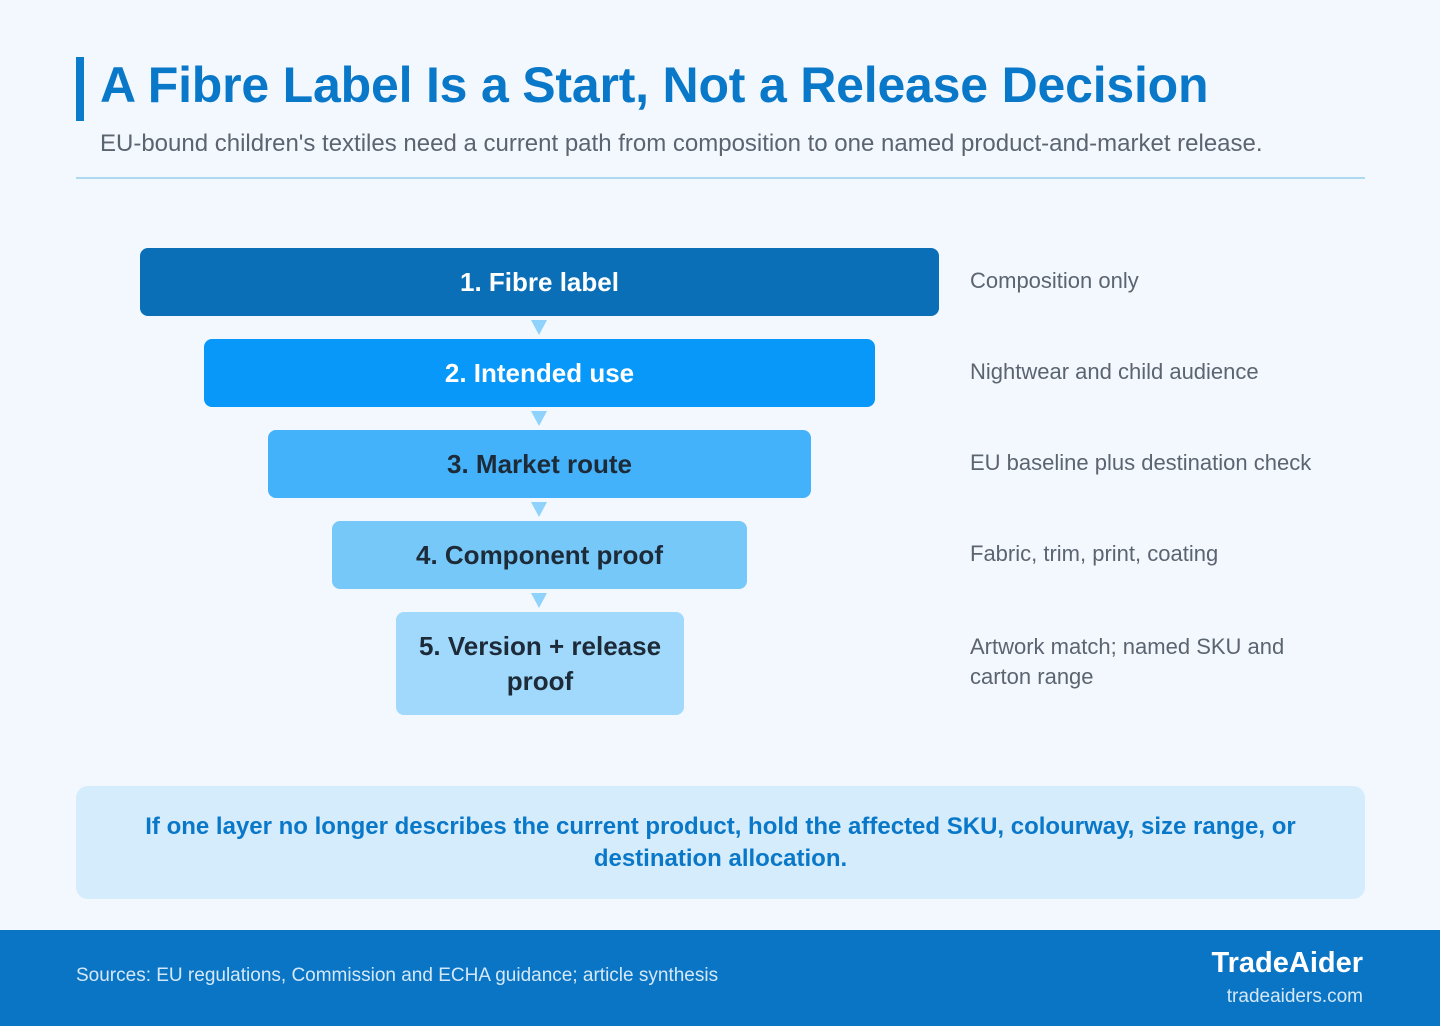 The height and width of the screenshot is (1026, 1440). I want to click on title-accent-bar, so click(80, 89).